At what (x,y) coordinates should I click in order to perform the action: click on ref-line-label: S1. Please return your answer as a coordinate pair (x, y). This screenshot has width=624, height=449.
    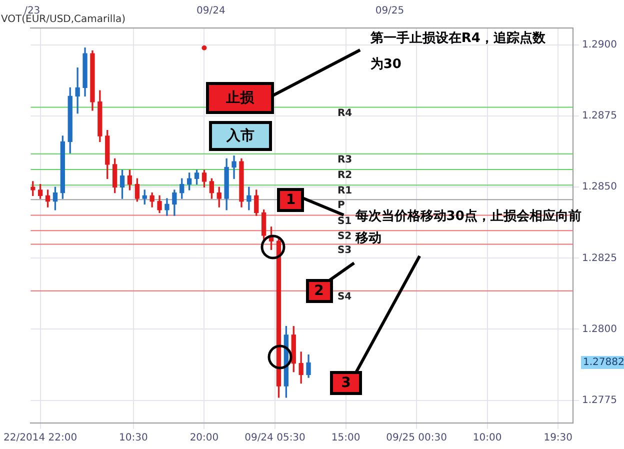
    Looking at the image, I should click on (344, 221).